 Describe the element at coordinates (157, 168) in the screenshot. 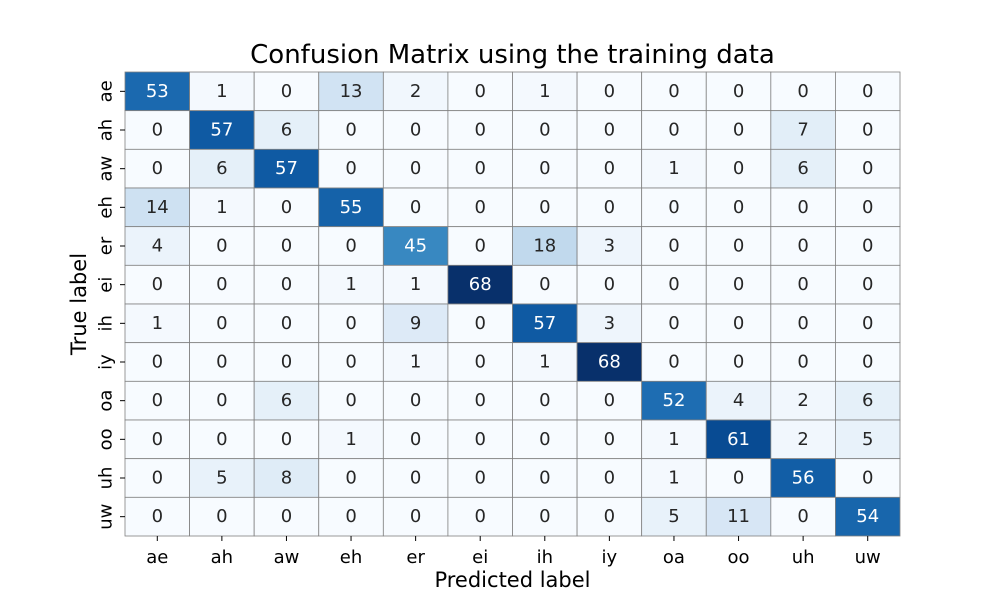

I see `heatmap-cell-aw-ae` at that location.